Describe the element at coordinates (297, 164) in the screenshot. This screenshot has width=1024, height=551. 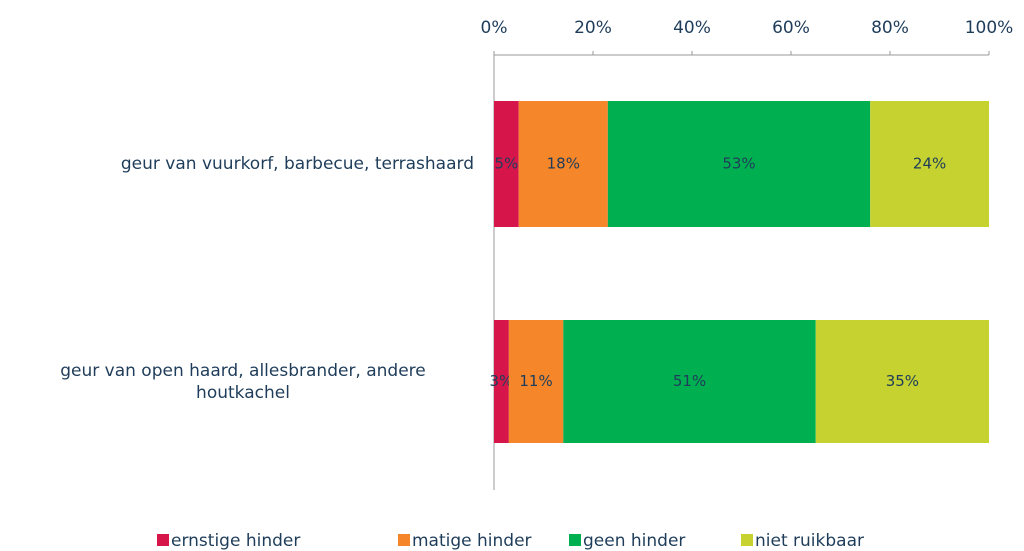
I see `category-label: geur van vuurkorf, barbecue, terrashaard` at that location.